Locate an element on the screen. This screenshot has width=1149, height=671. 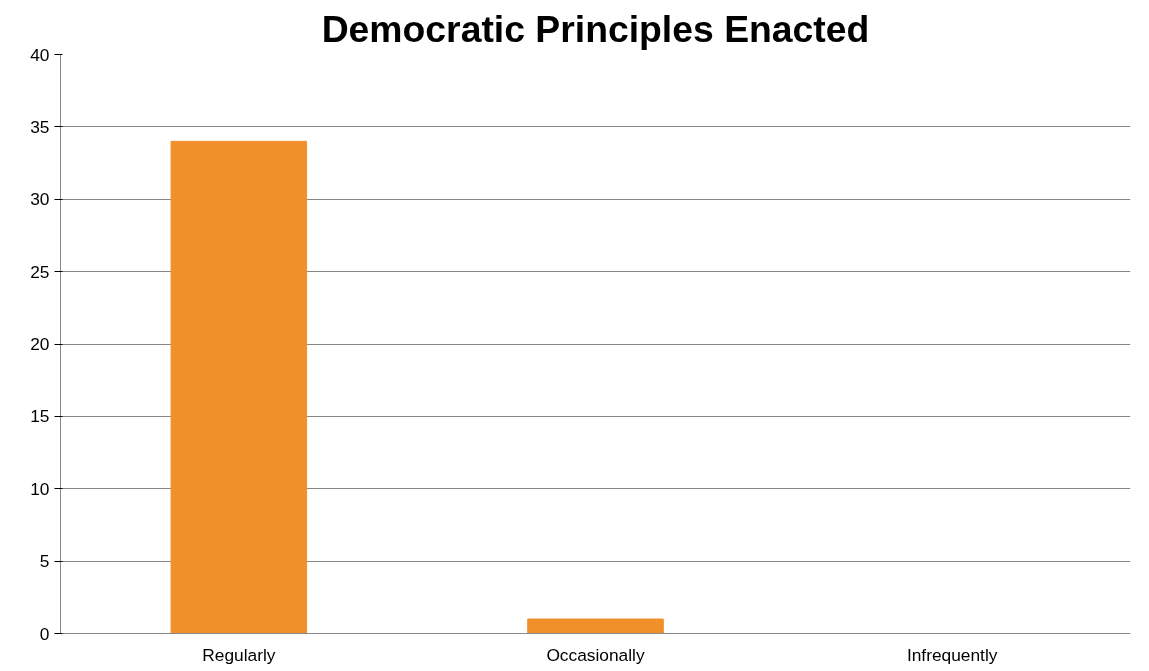
y-tick-label: 20 is located at coordinates (40, 344).